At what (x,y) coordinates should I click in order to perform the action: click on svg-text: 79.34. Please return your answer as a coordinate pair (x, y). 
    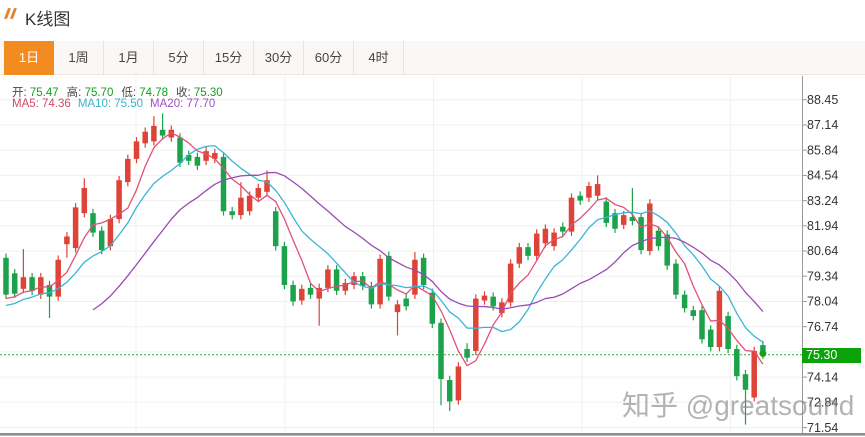
    Looking at the image, I should click on (822, 276).